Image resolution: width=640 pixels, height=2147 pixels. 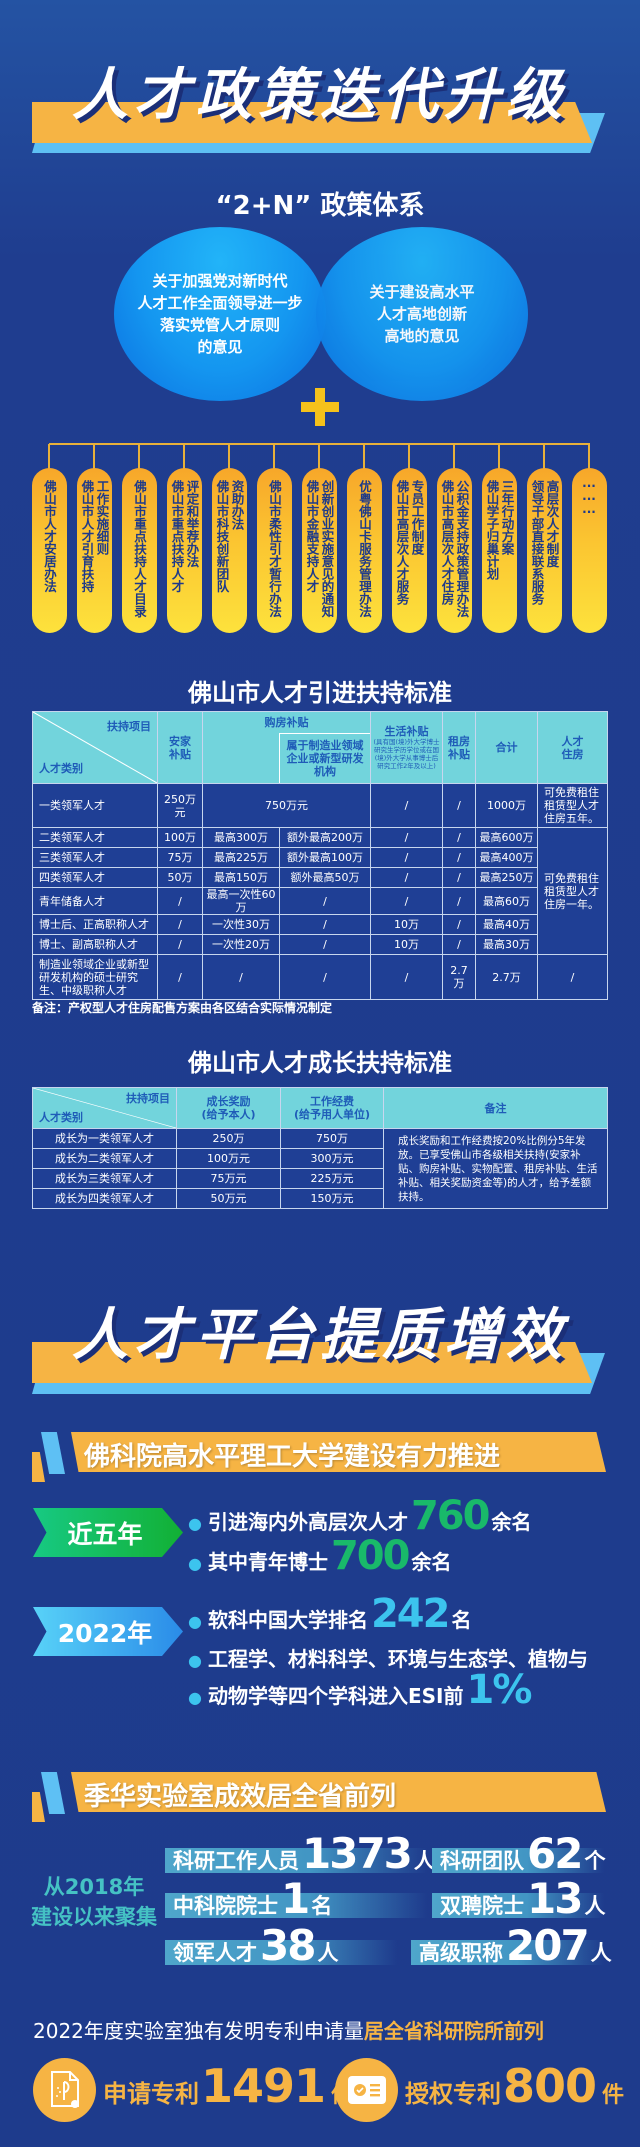 What do you see at coordinates (237, 505) in the screenshot?
I see `policy-item-text: 资助办法` at bounding box center [237, 505].